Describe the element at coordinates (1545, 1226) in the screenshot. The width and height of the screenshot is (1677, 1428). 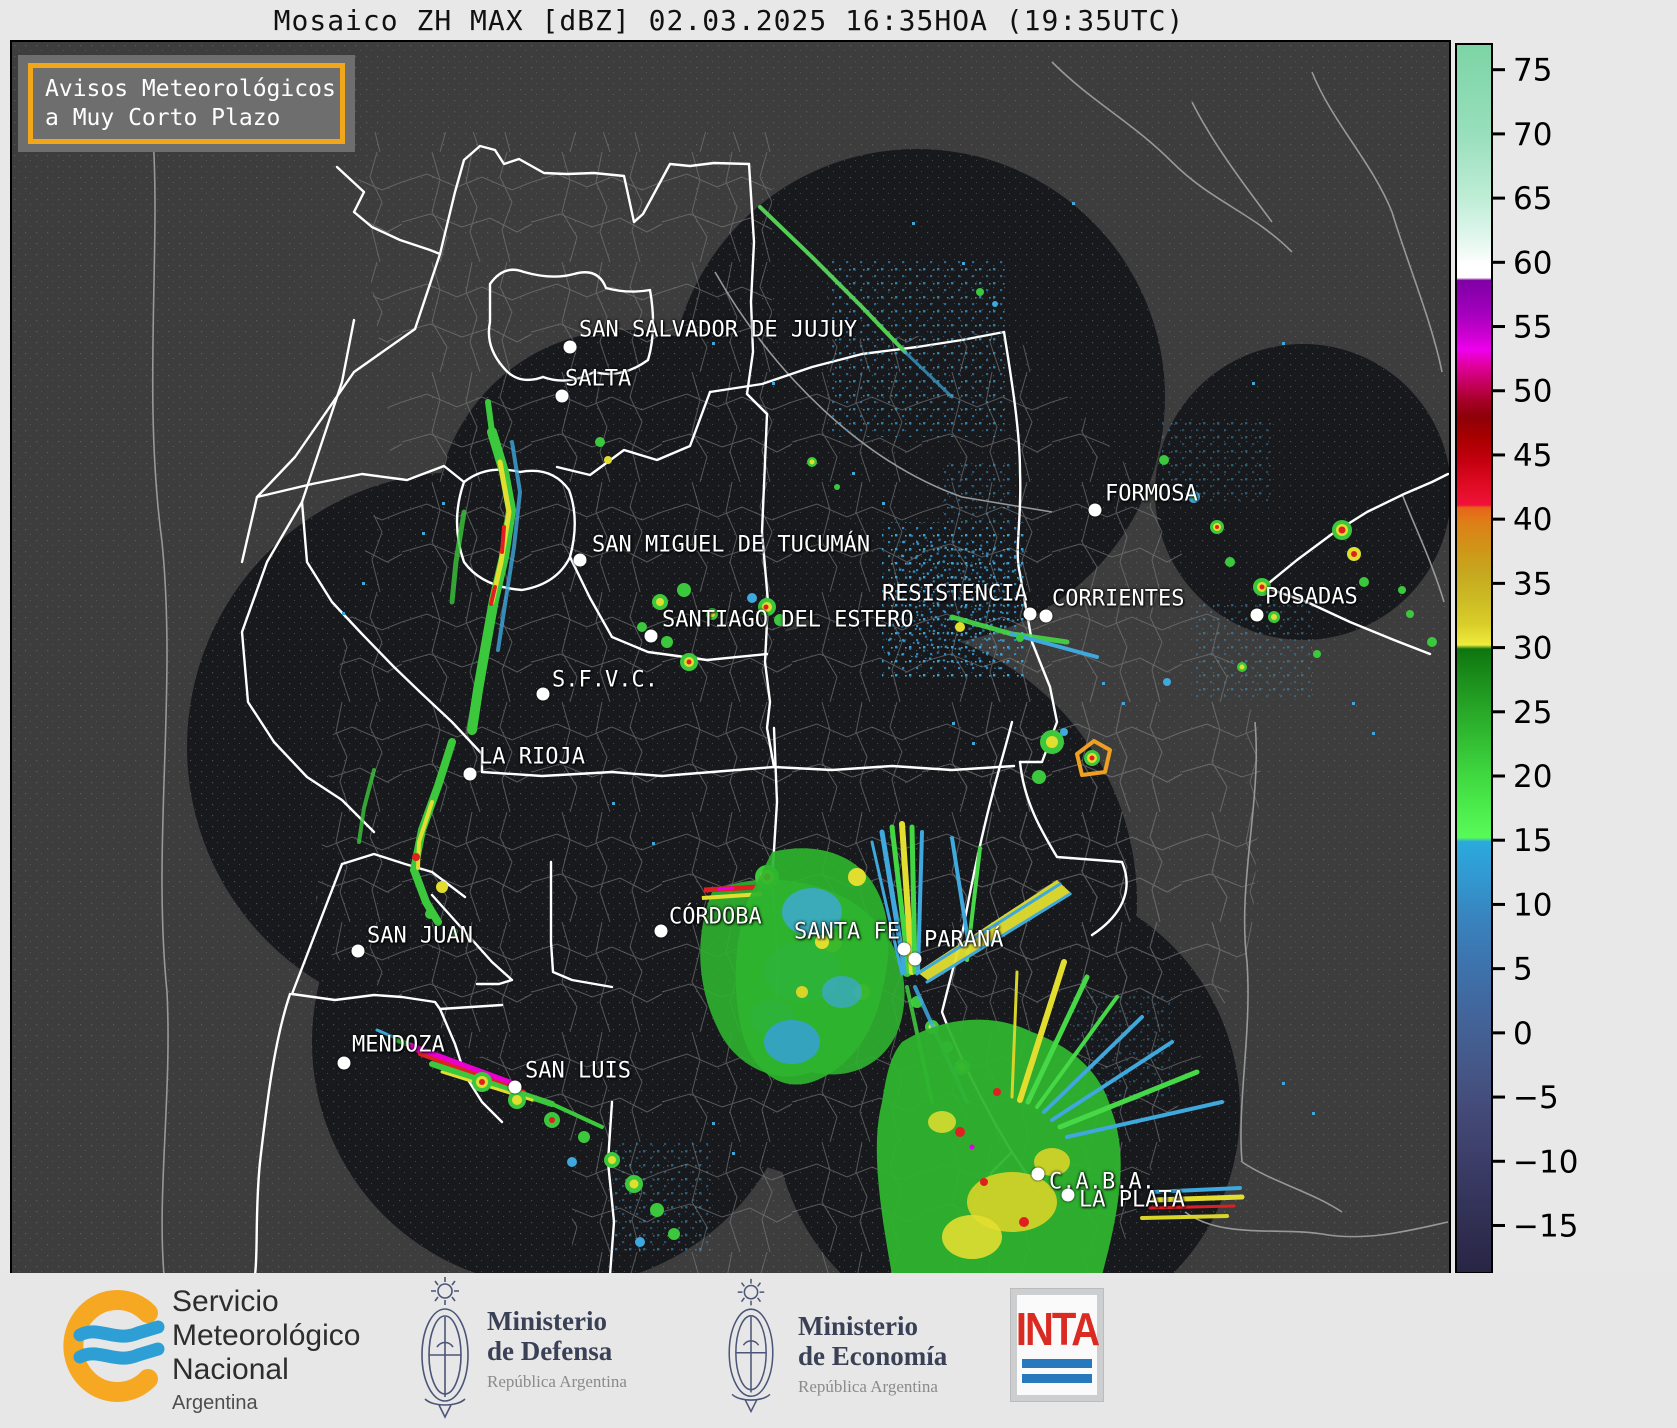
I see `colorbar-tick-label: −15` at that location.